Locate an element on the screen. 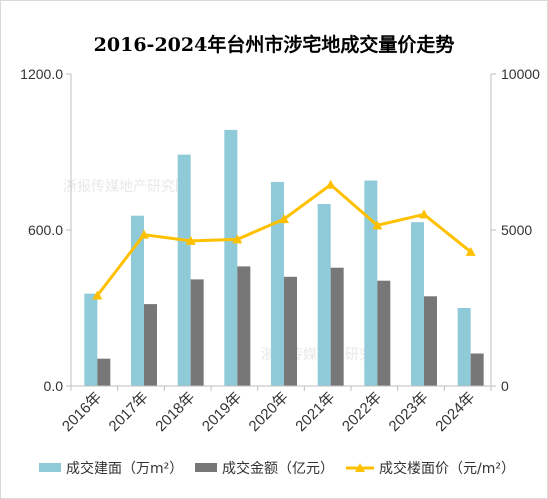 Image resolution: width=548 pixels, height=499 pixels. y-right-tick-label: 5000 is located at coordinates (516, 230).